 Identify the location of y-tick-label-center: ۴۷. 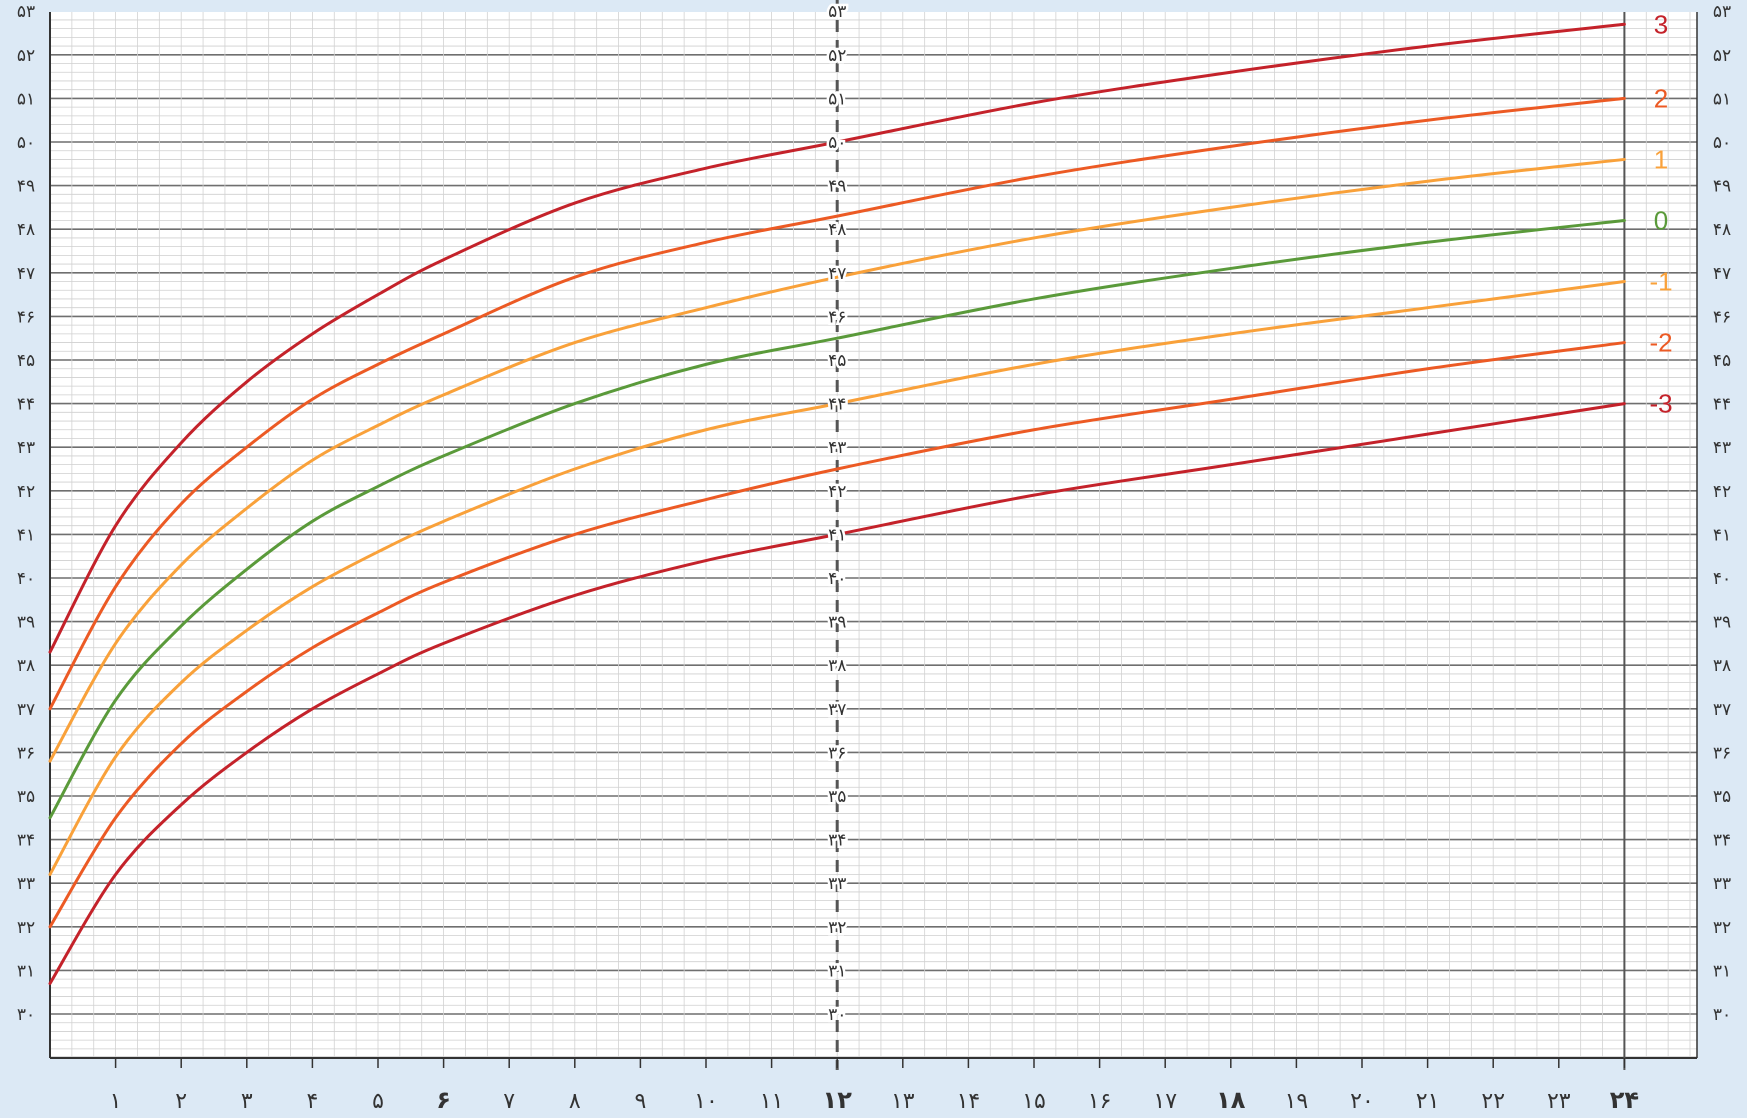
(837, 274).